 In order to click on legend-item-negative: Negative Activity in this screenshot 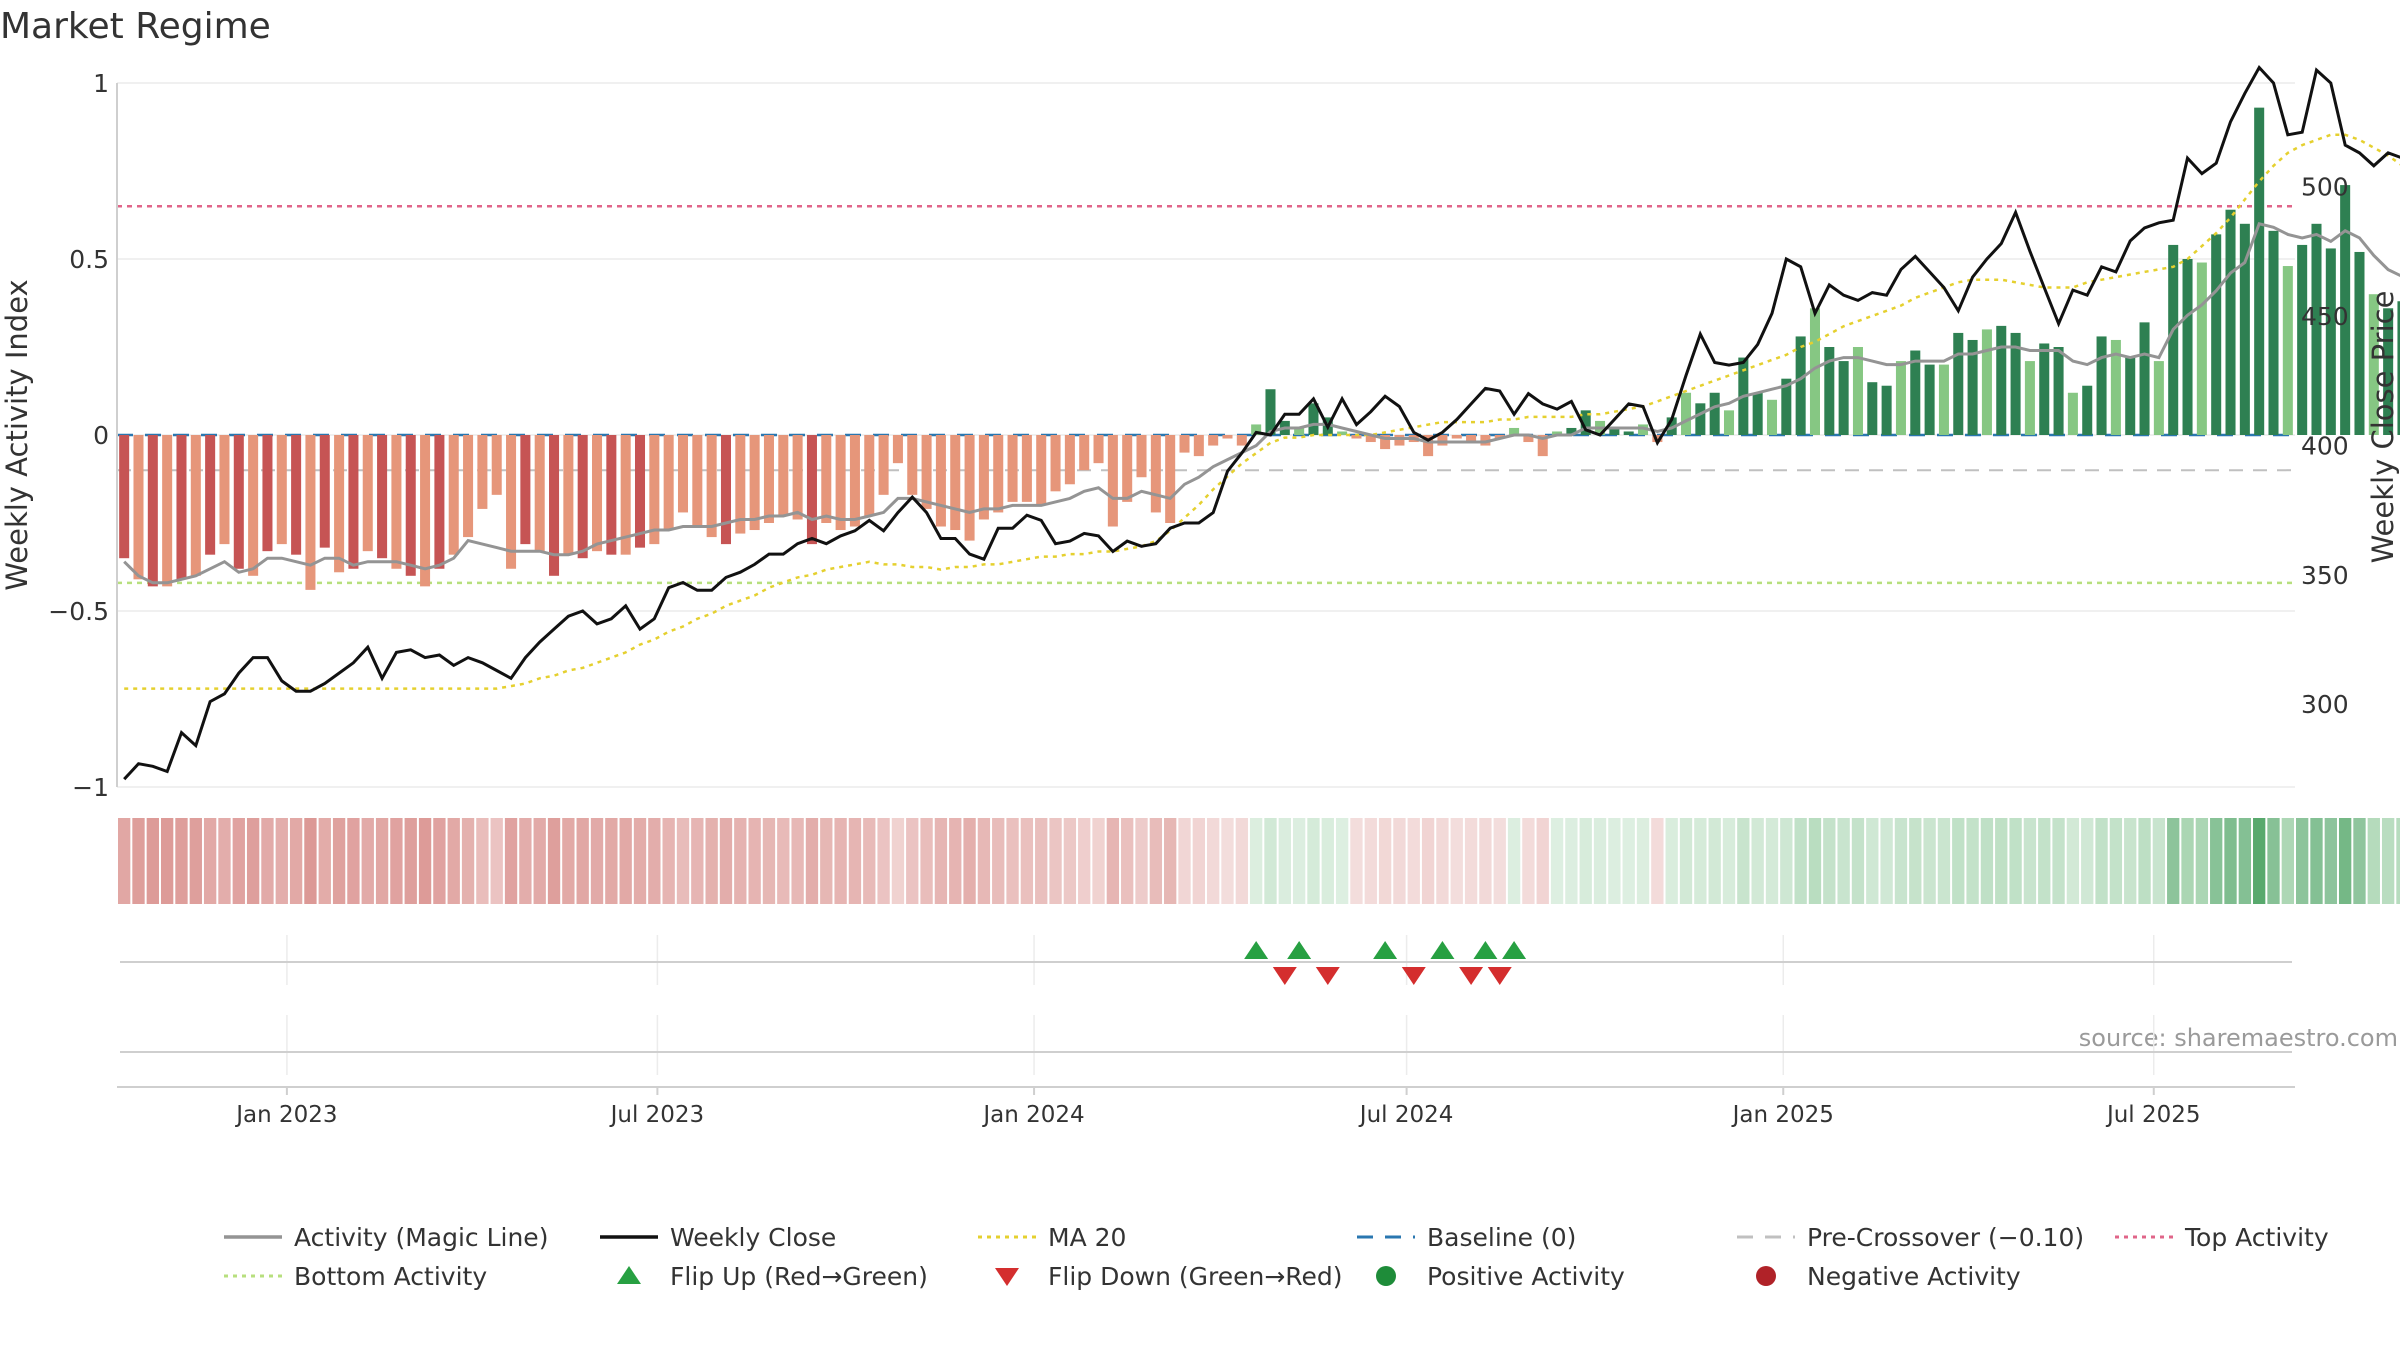, I will do `click(1888, 1276)`.